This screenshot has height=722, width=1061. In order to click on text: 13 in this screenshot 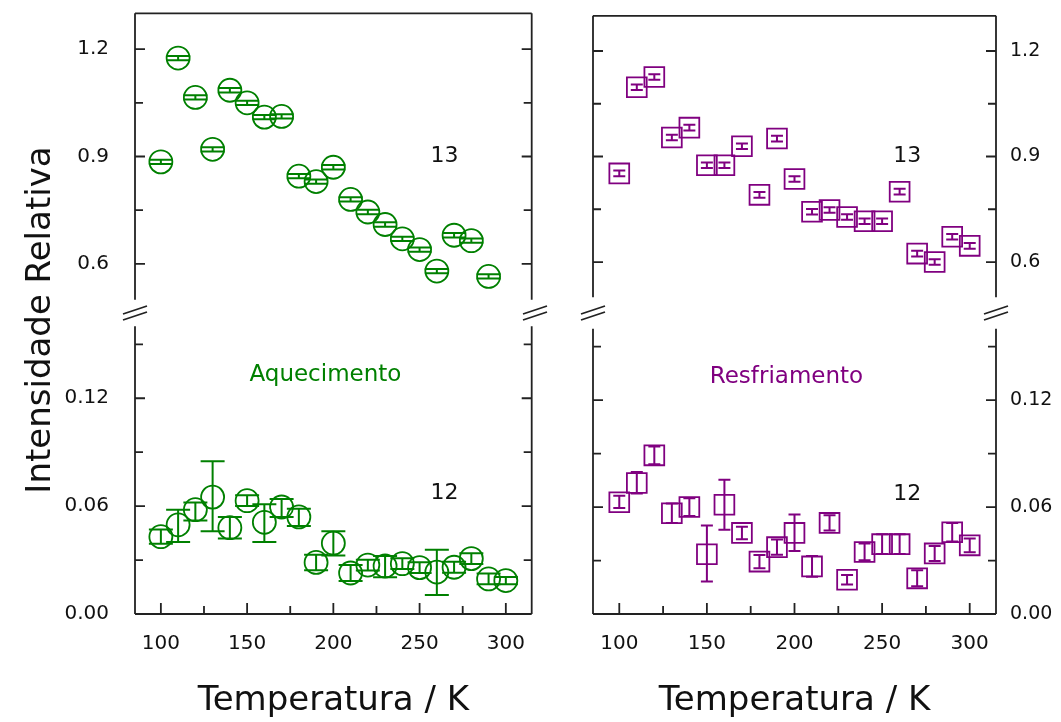, I will do `click(444, 155)`.